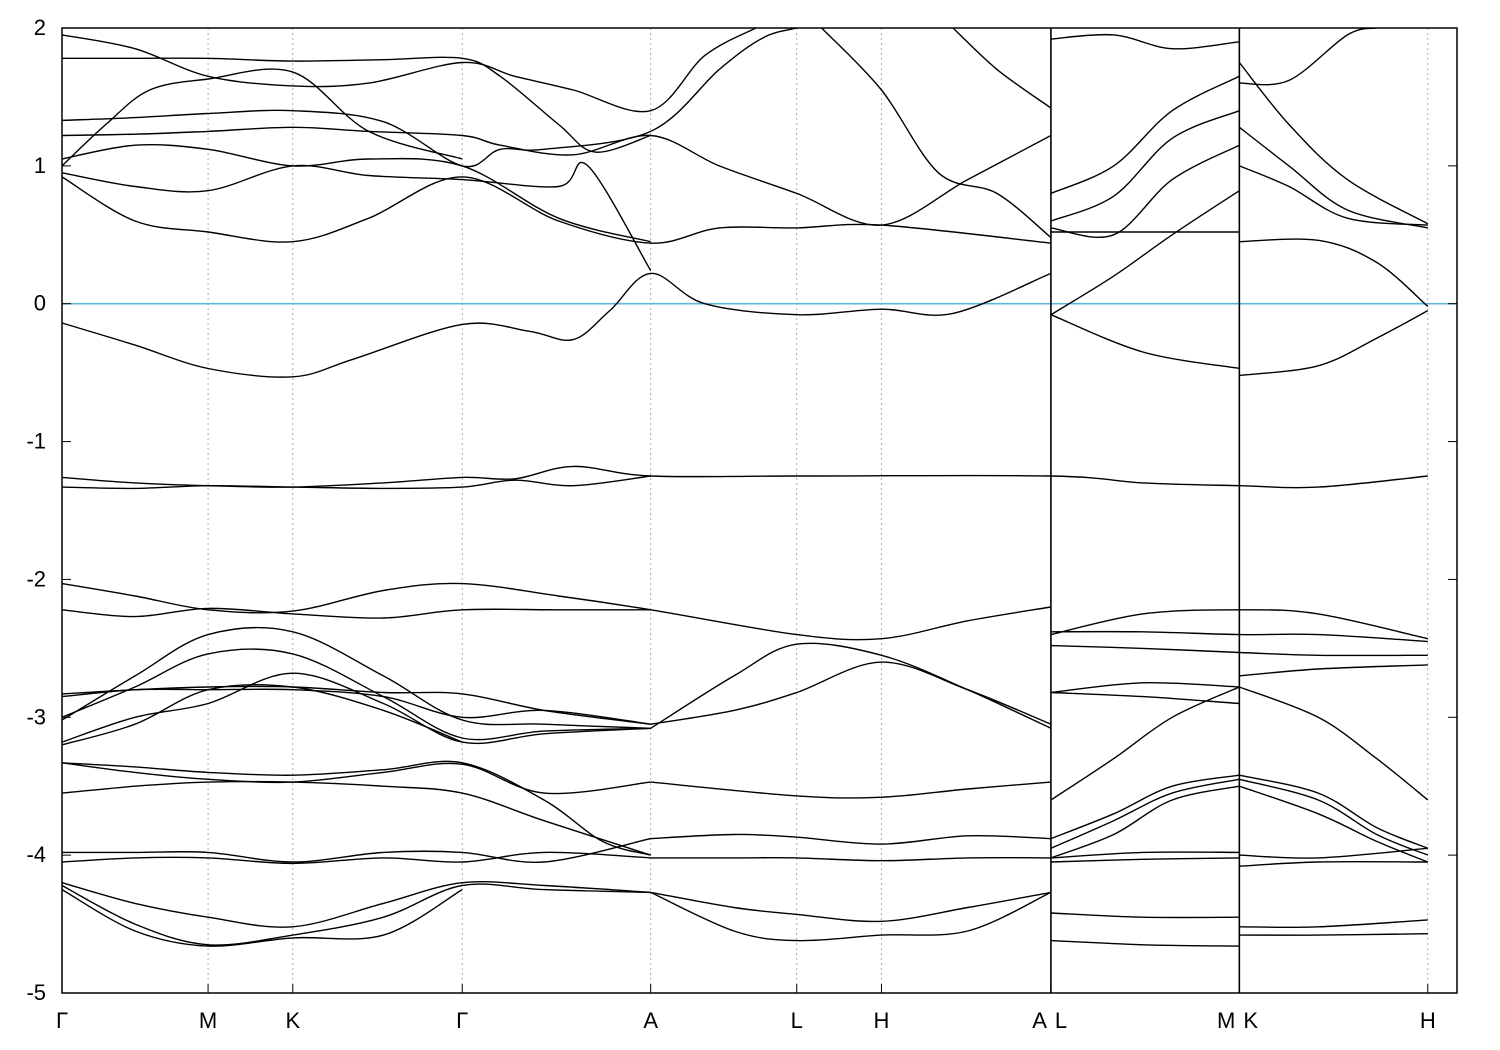  What do you see at coordinates (36, 854) in the screenshot?
I see `y-tick-label: -4` at bounding box center [36, 854].